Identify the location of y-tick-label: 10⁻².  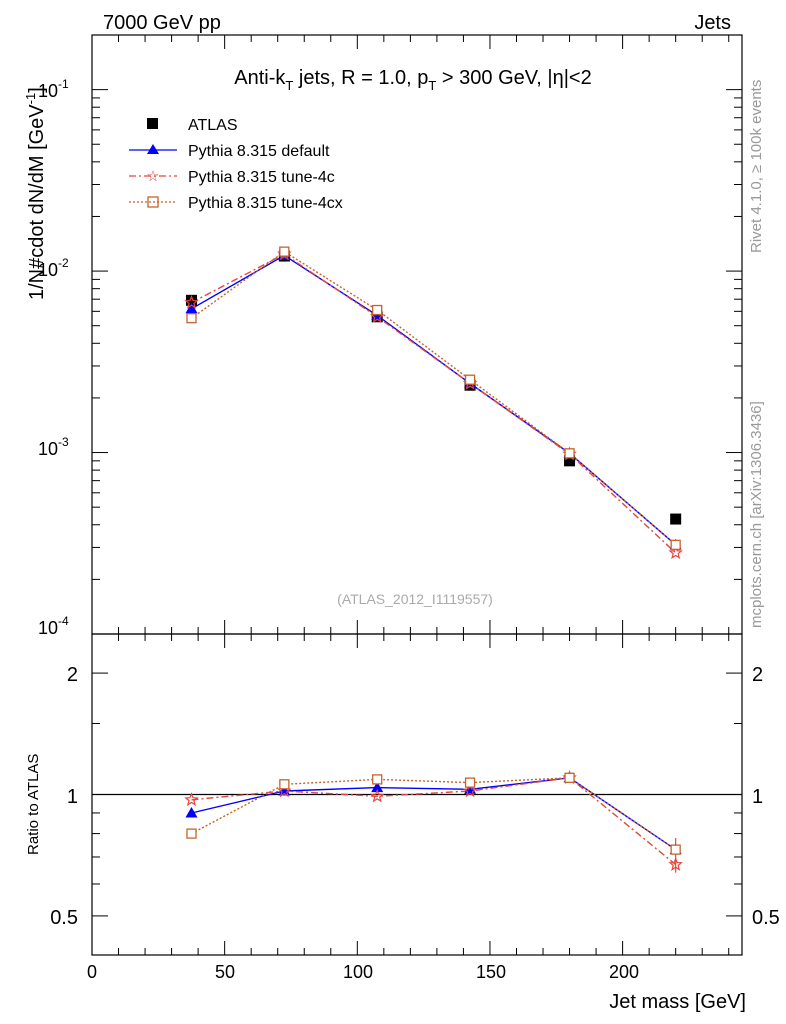
(53, 268).